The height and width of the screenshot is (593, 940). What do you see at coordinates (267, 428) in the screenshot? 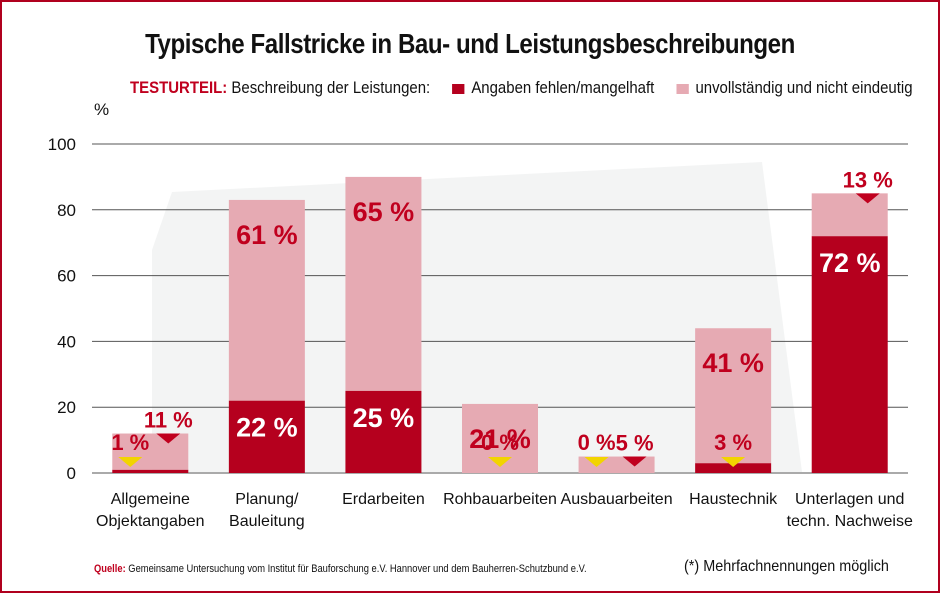
I see `value-label-missing: 22 %` at bounding box center [267, 428].